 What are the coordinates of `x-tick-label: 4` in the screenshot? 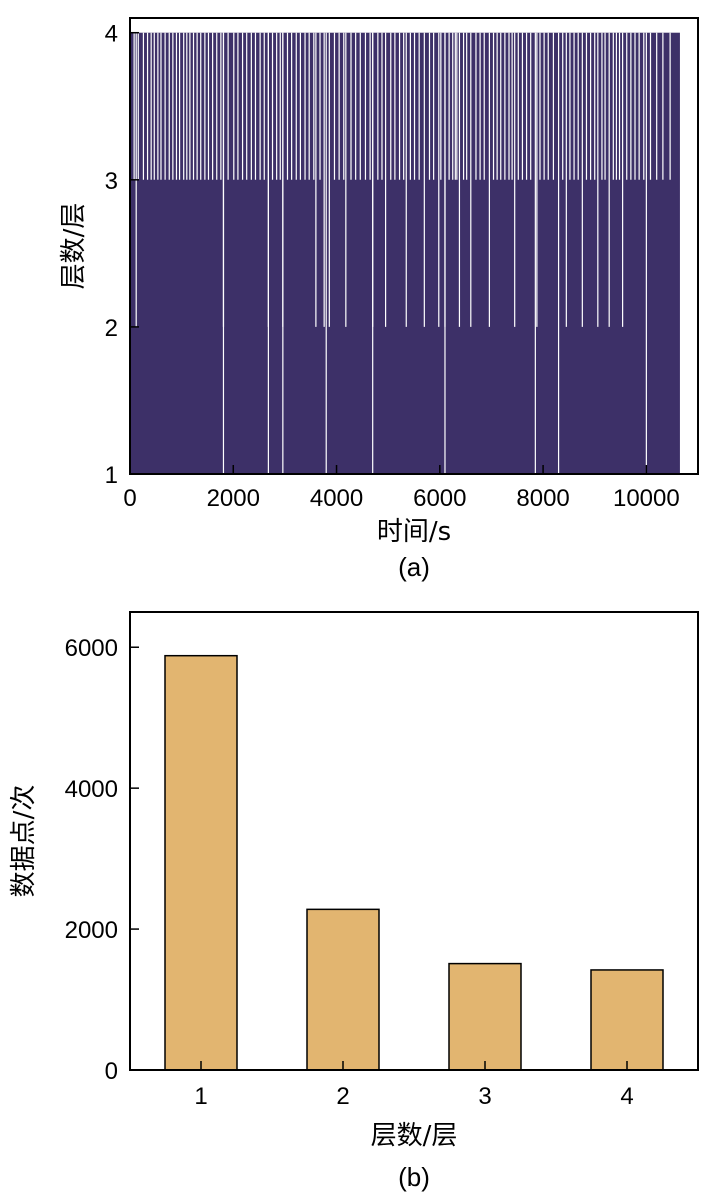 It's located at (626, 1096).